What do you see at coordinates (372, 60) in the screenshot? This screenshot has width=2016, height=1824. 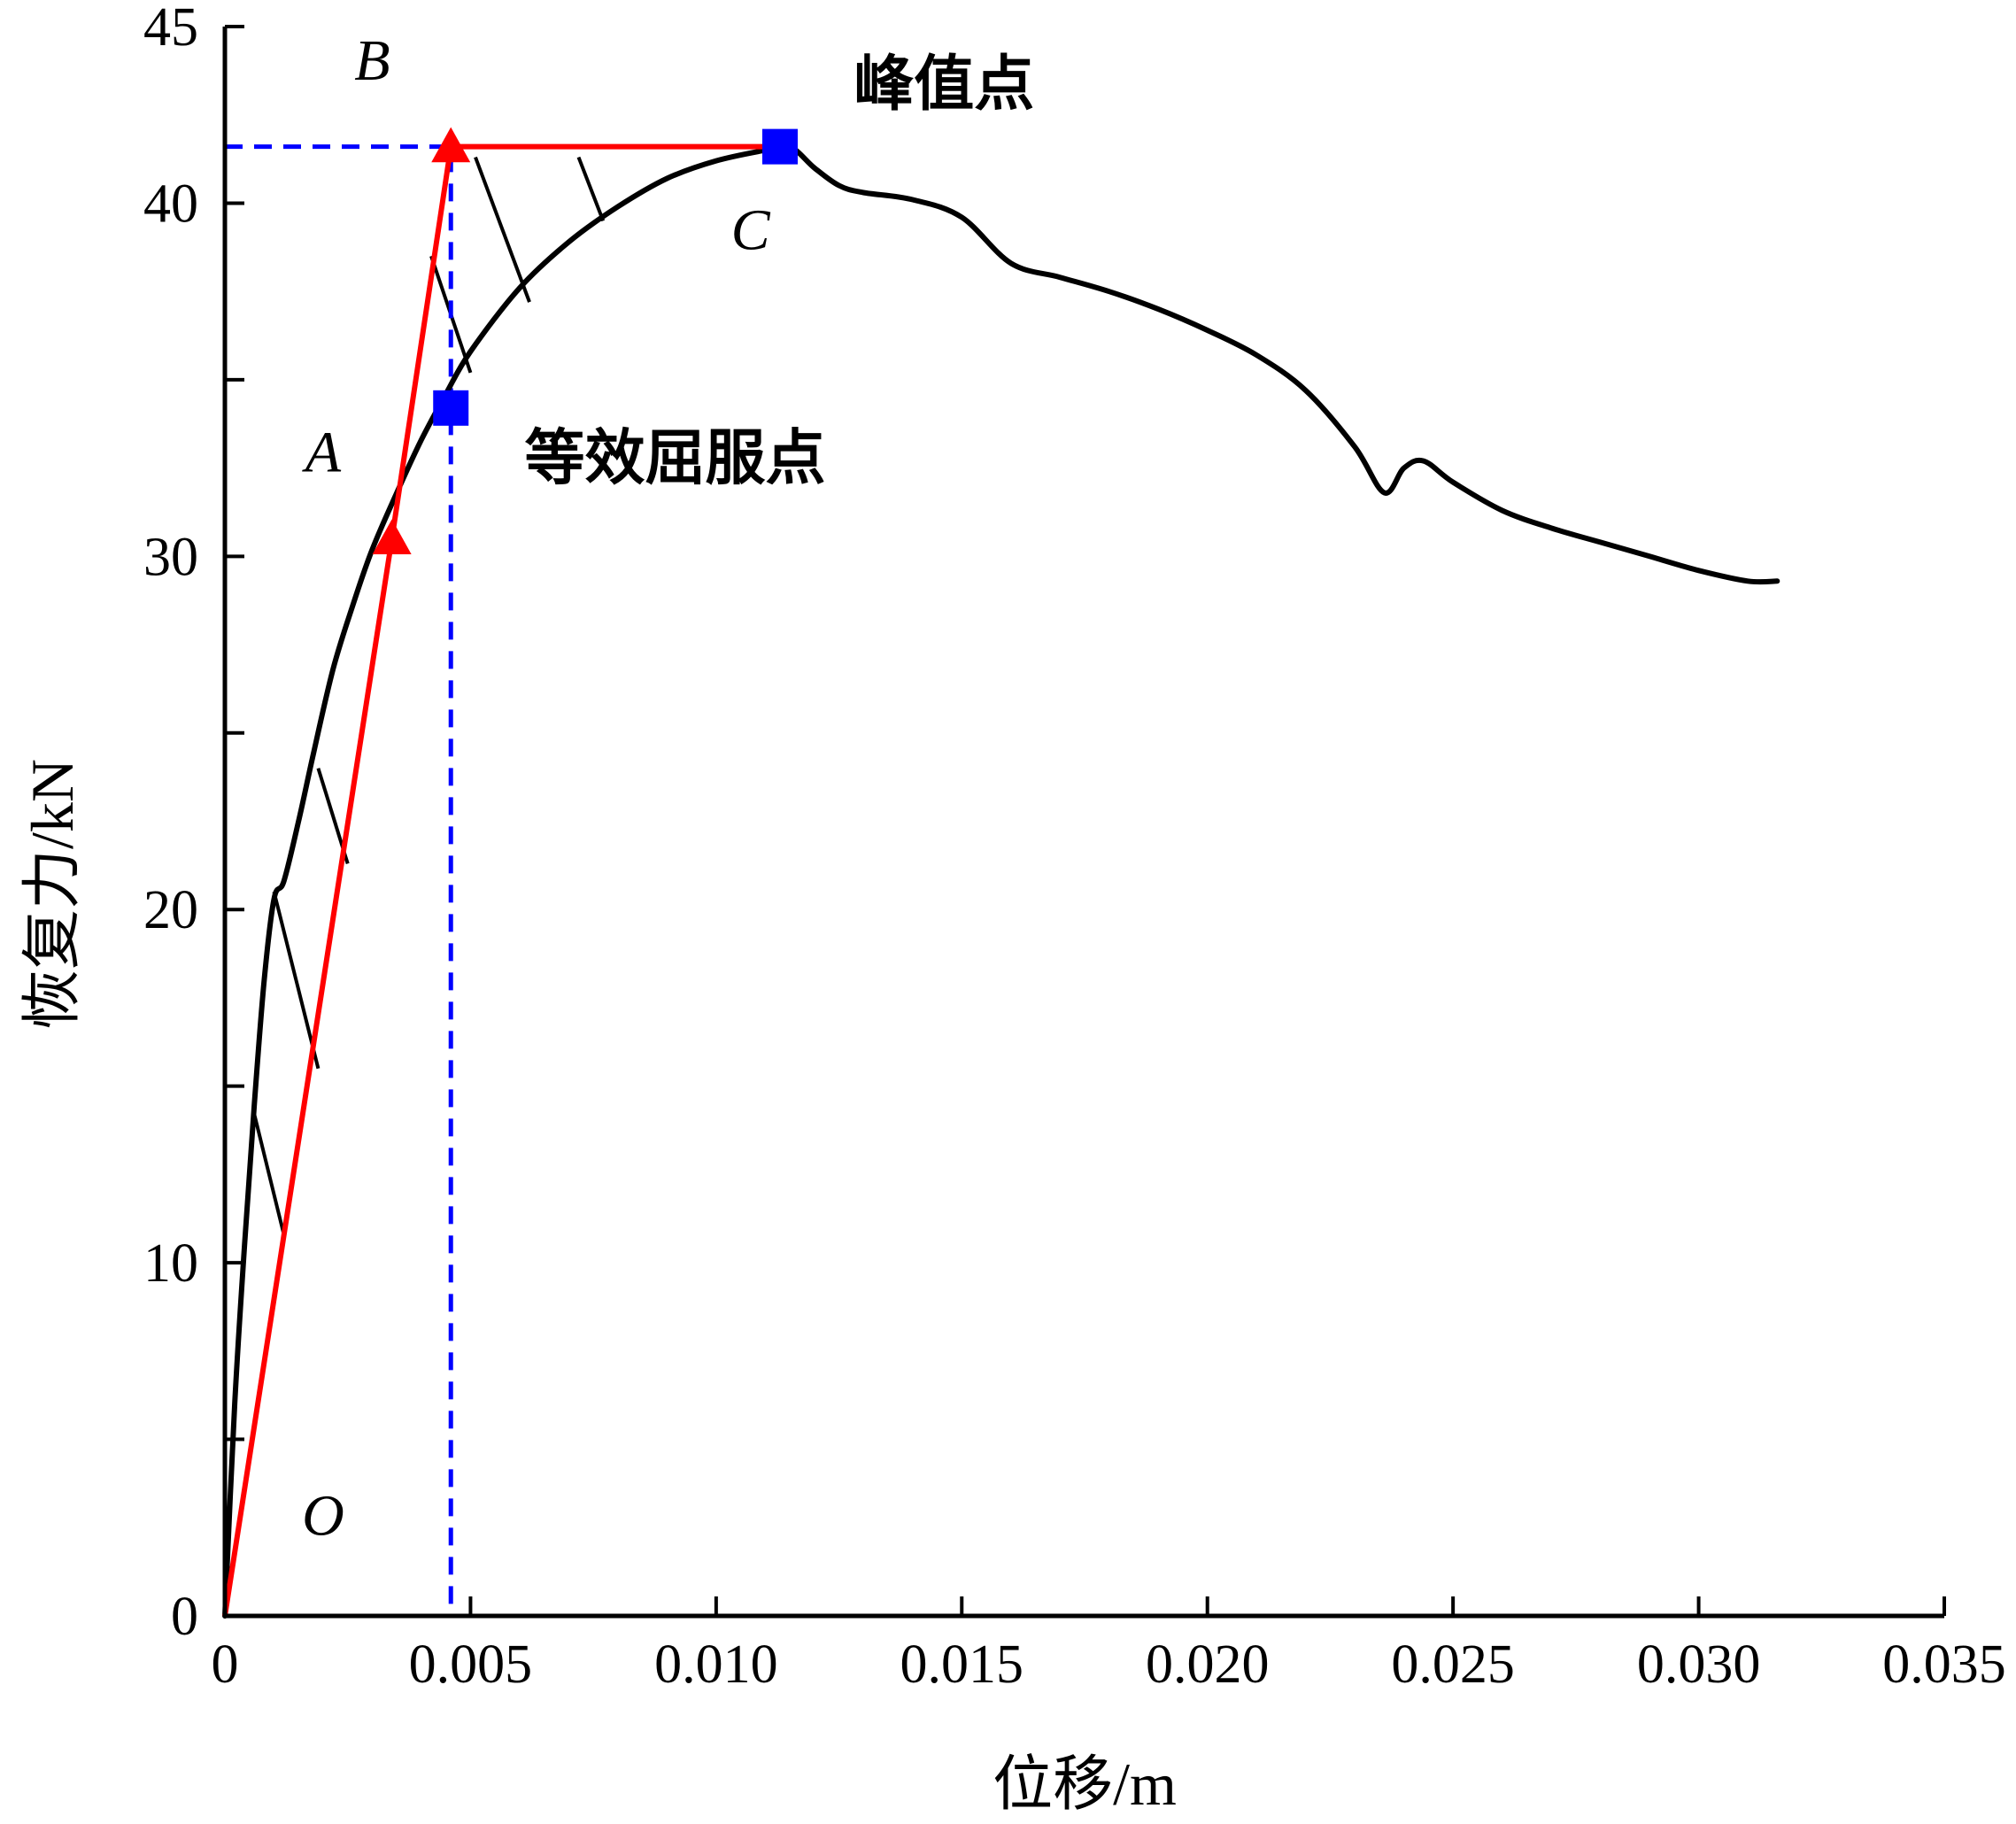 I see `point-label-b: B` at bounding box center [372, 60].